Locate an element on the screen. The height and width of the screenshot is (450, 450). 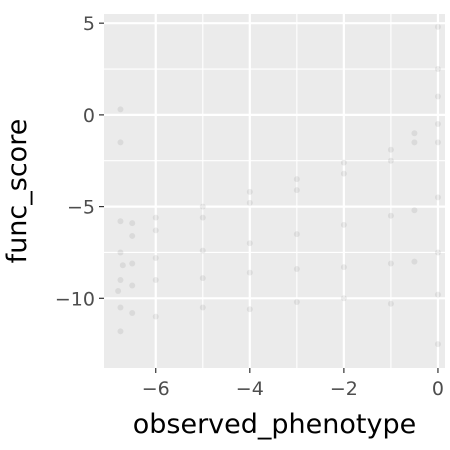
x-axis-title: observed_phenotype is located at coordinates (274, 424).